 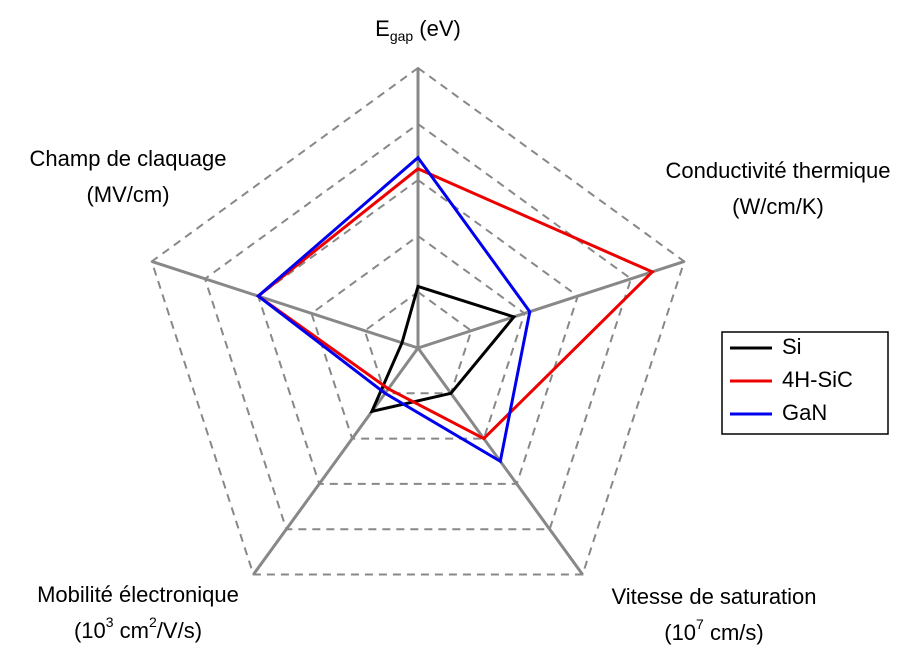 I want to click on legend-label: Si, so click(x=792, y=346).